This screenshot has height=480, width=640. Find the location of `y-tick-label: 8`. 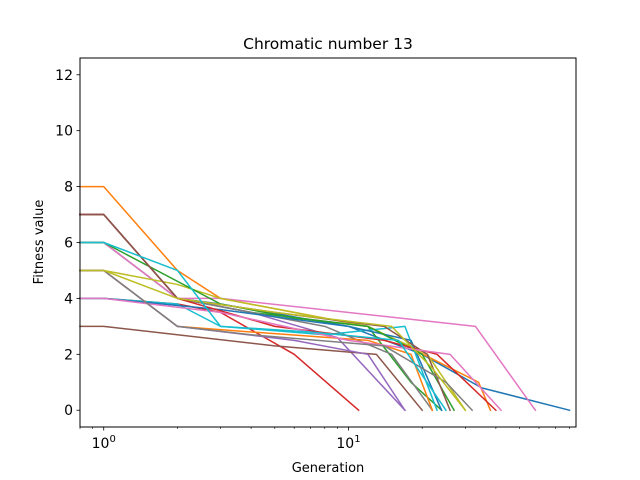

y-tick-label: 8 is located at coordinates (68, 188).